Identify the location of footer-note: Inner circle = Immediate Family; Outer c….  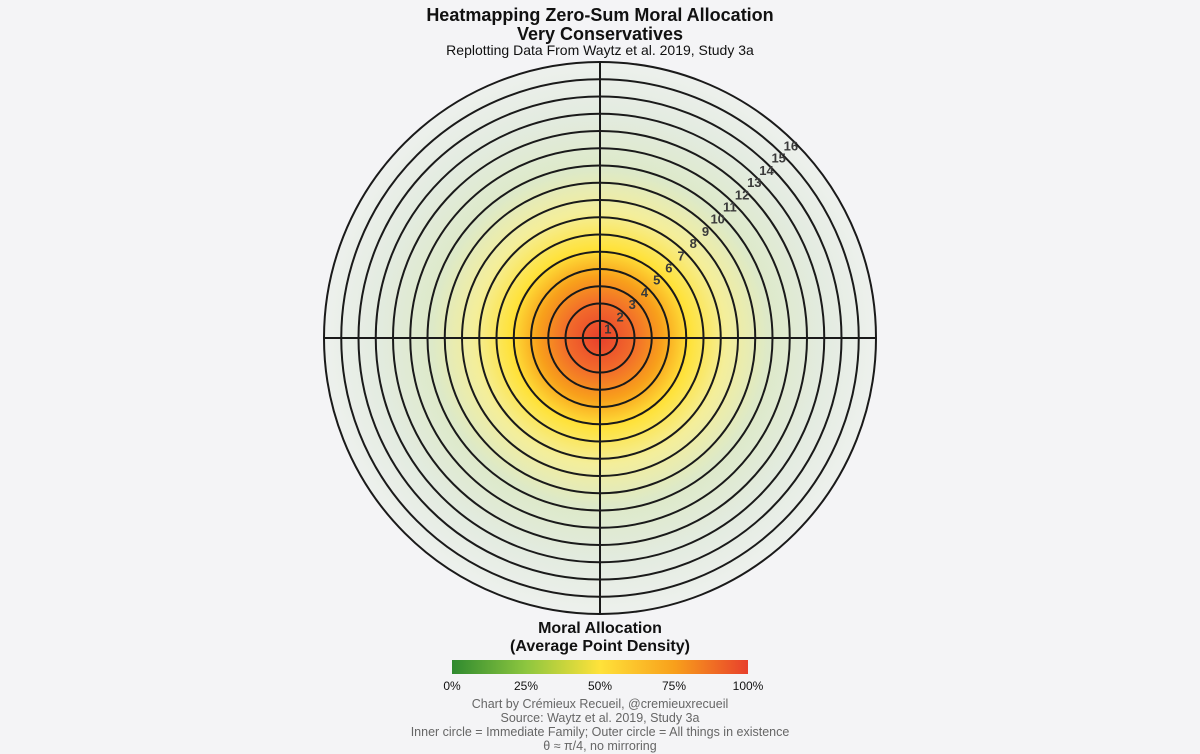
(600, 732).